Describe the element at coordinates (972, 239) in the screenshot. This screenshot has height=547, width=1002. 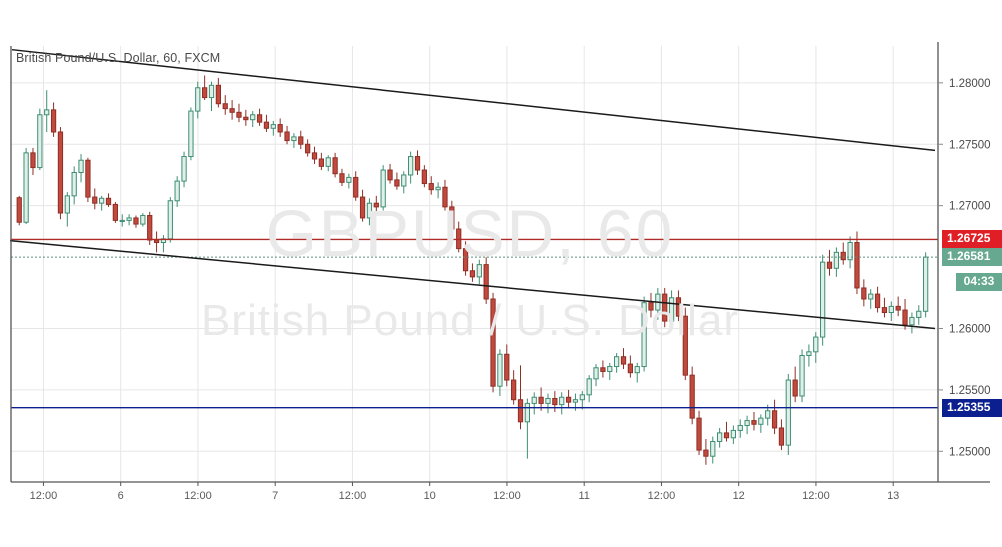
I see `ask-price-tag: 1.26725` at that location.